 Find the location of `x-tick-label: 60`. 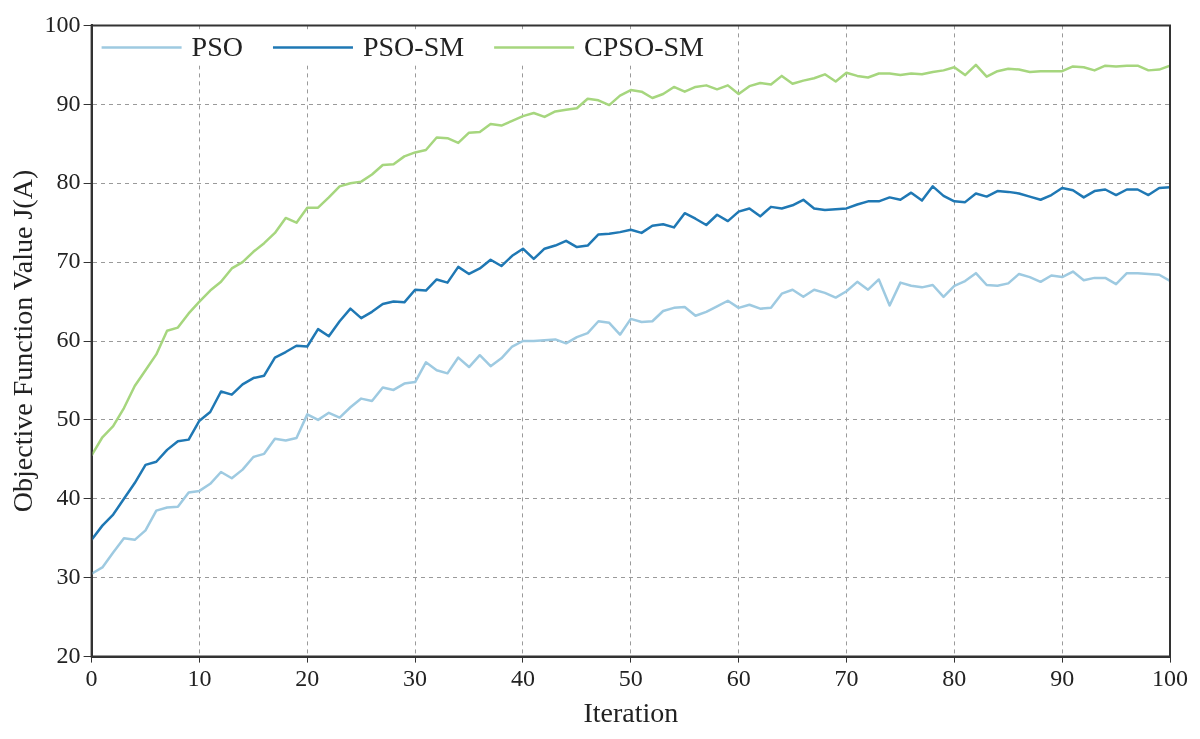

x-tick-label: 60 is located at coordinates (738, 678).